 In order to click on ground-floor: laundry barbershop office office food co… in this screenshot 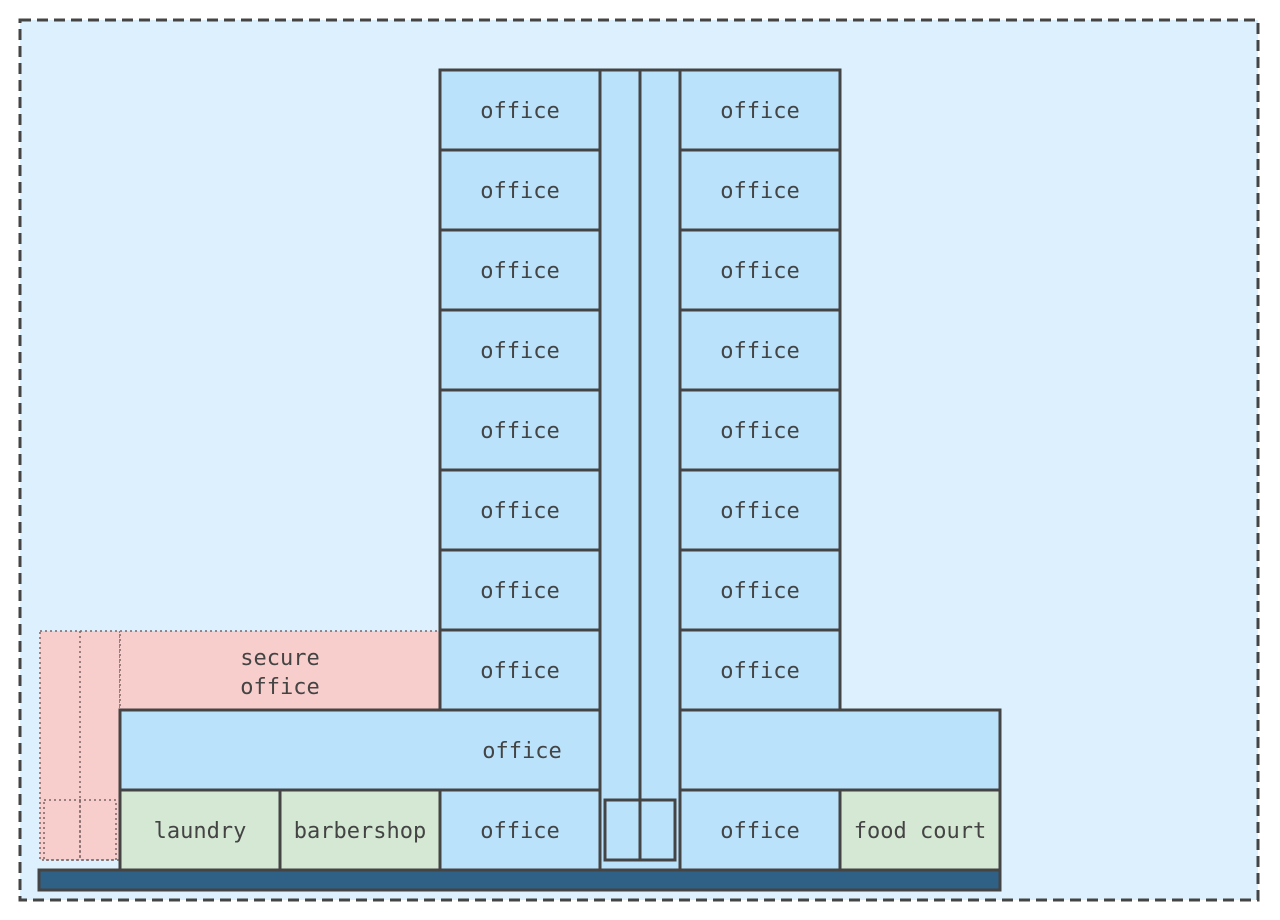, I will do `click(560, 830)`.